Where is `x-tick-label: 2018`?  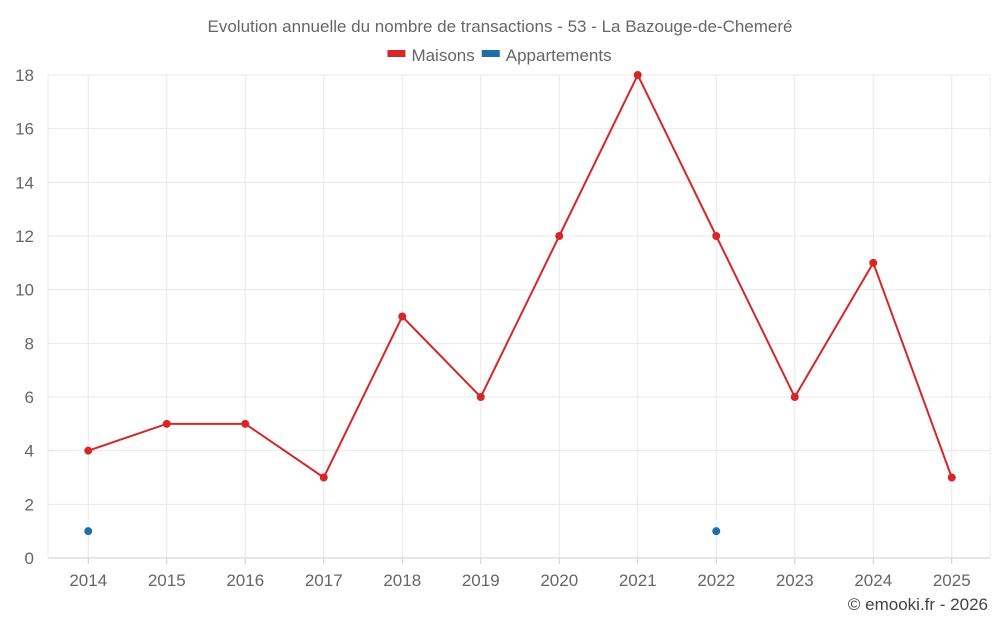
x-tick-label: 2018 is located at coordinates (402, 580).